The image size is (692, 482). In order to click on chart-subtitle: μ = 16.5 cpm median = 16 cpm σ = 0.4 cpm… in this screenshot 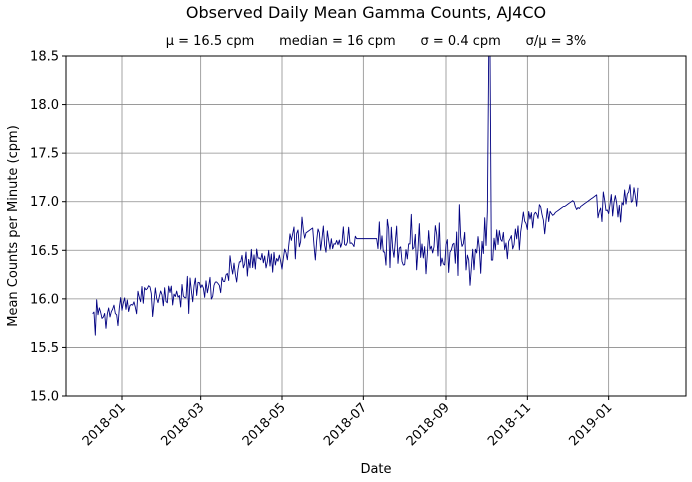, I will do `click(376, 41)`.